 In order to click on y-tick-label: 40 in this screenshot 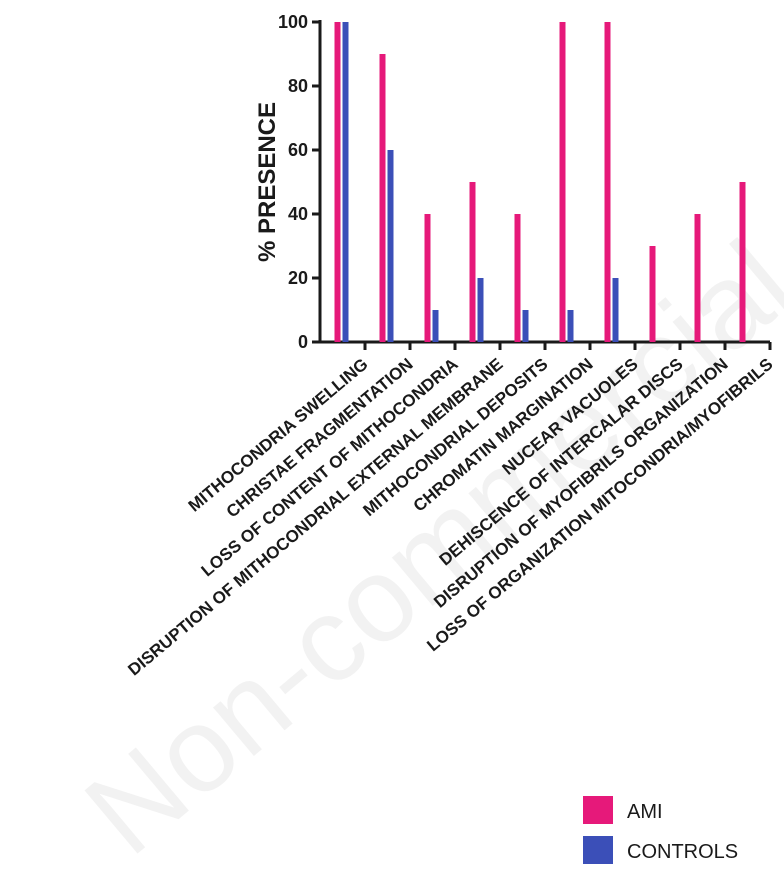, I will do `click(298, 214)`.